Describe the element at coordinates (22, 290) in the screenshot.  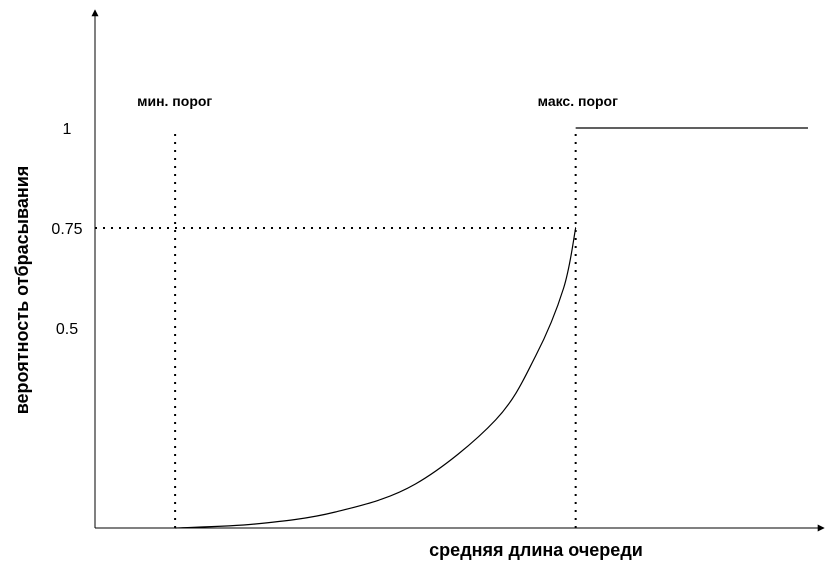
I see `y-axis-title: вероятность отбрасывания` at that location.